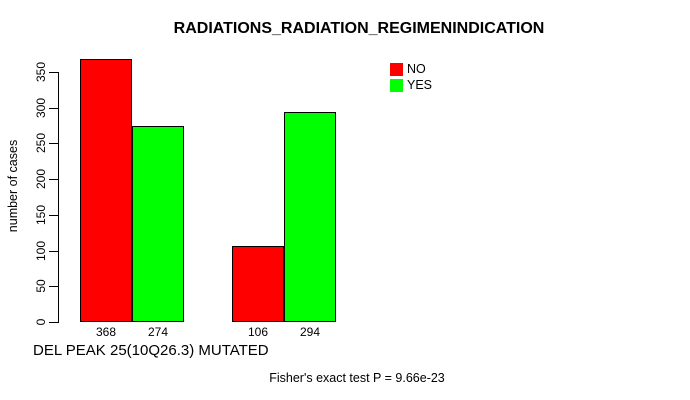  I want to click on bar-yes-group2, so click(310, 217).